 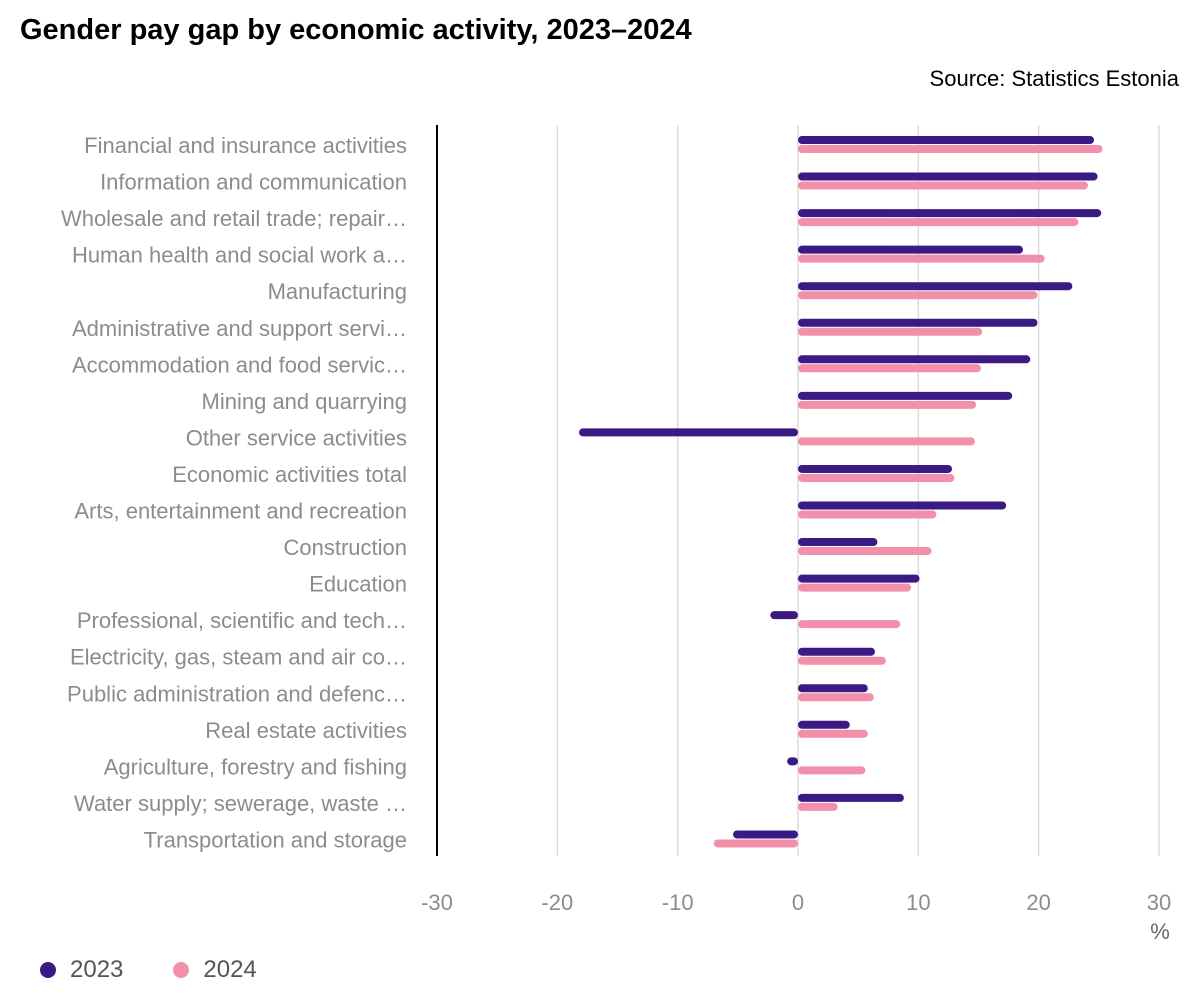 I want to click on legend-item-2024: 2024, so click(x=215, y=970).